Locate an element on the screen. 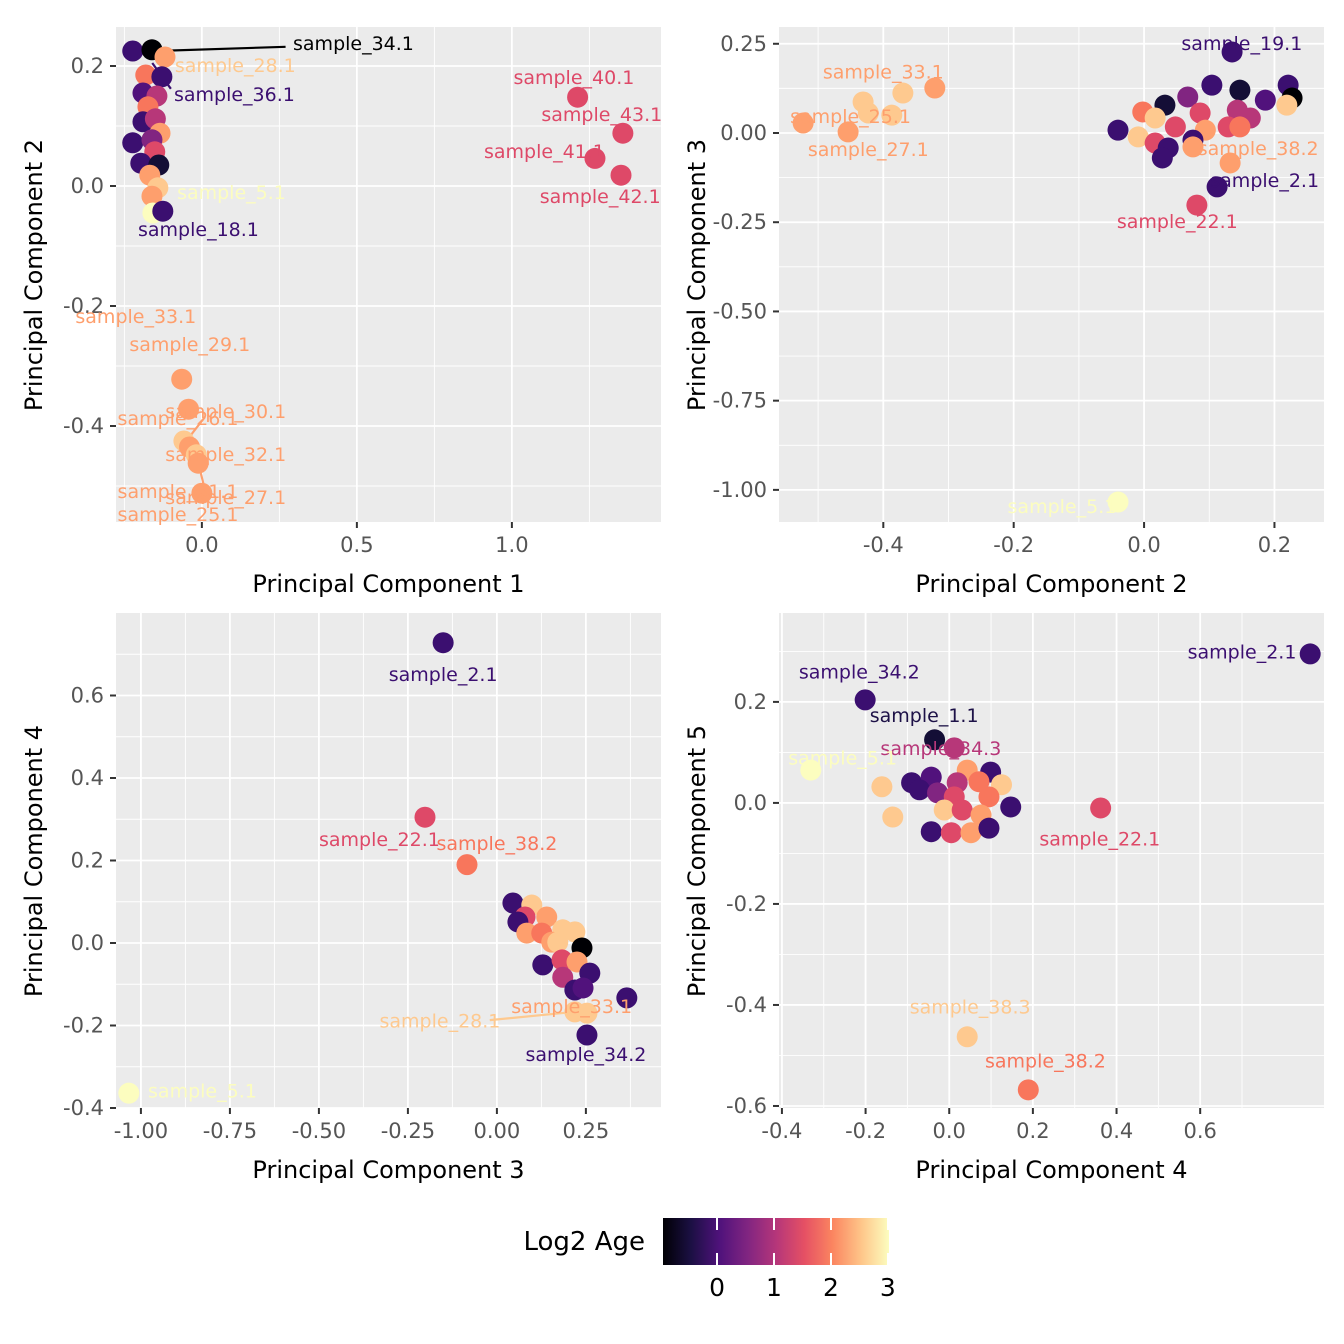  colorbar-tick-label: 1 is located at coordinates (774, 1287).